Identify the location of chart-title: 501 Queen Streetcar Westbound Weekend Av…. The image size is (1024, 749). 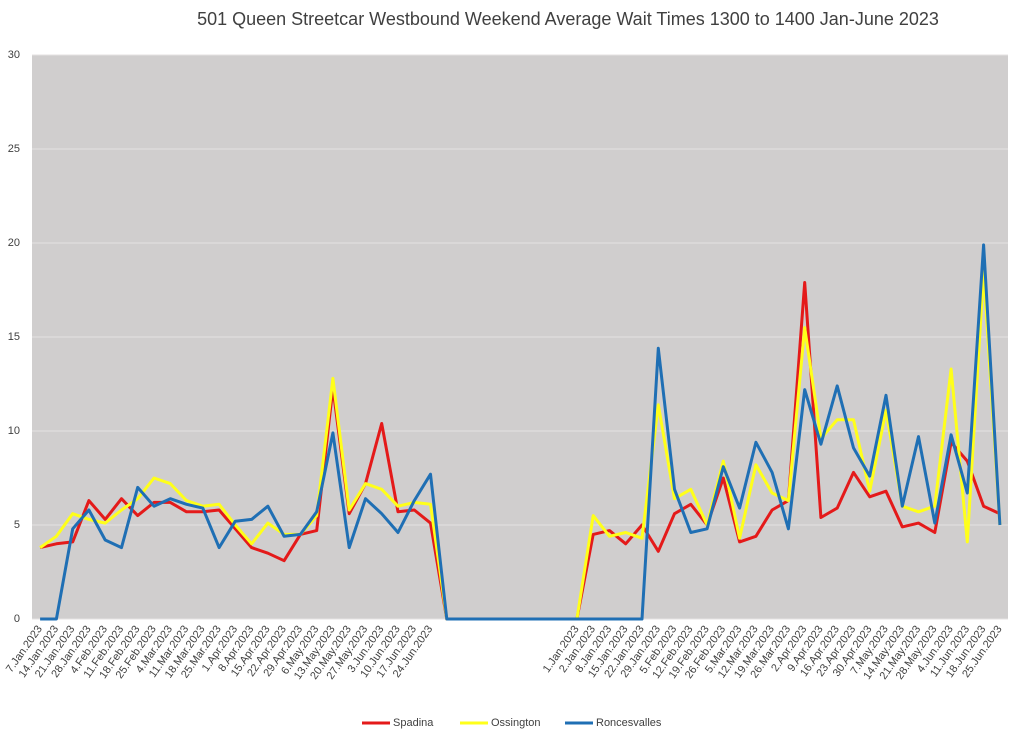
(568, 19).